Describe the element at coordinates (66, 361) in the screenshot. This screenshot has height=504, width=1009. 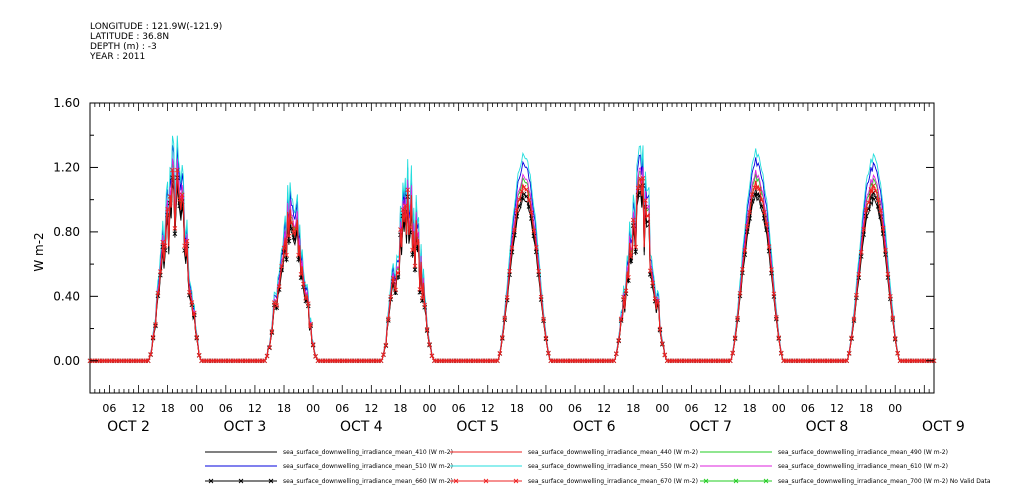
I see `y-tick-label: 0.00` at that location.